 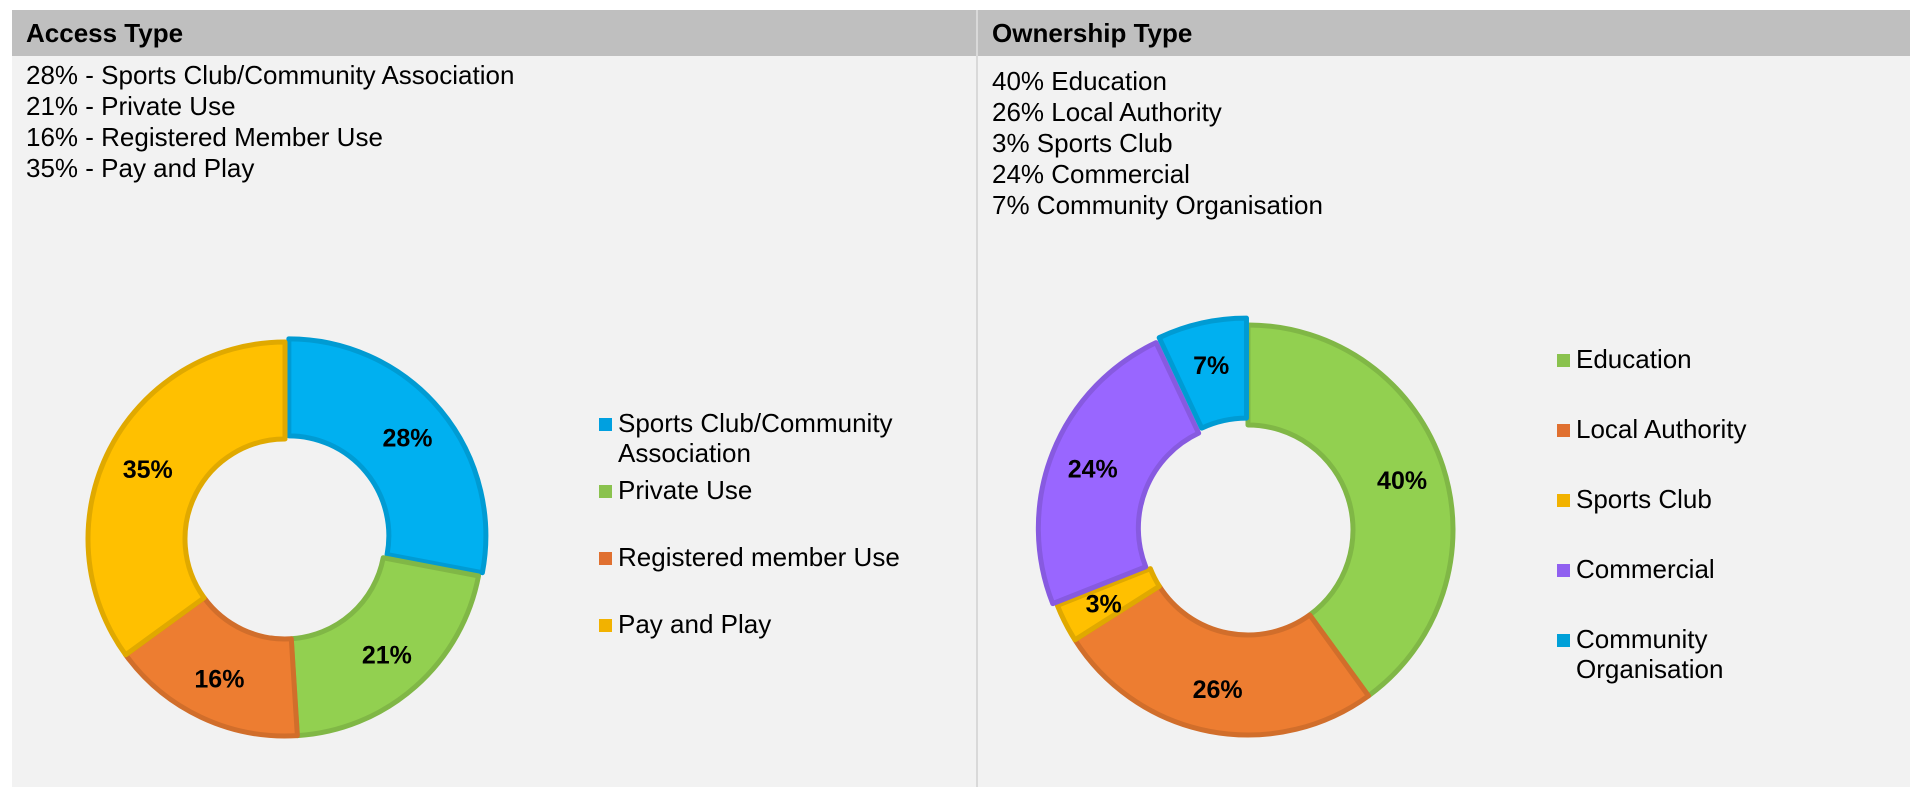 I want to click on slice-data-label: 3%, so click(x=1104, y=605).